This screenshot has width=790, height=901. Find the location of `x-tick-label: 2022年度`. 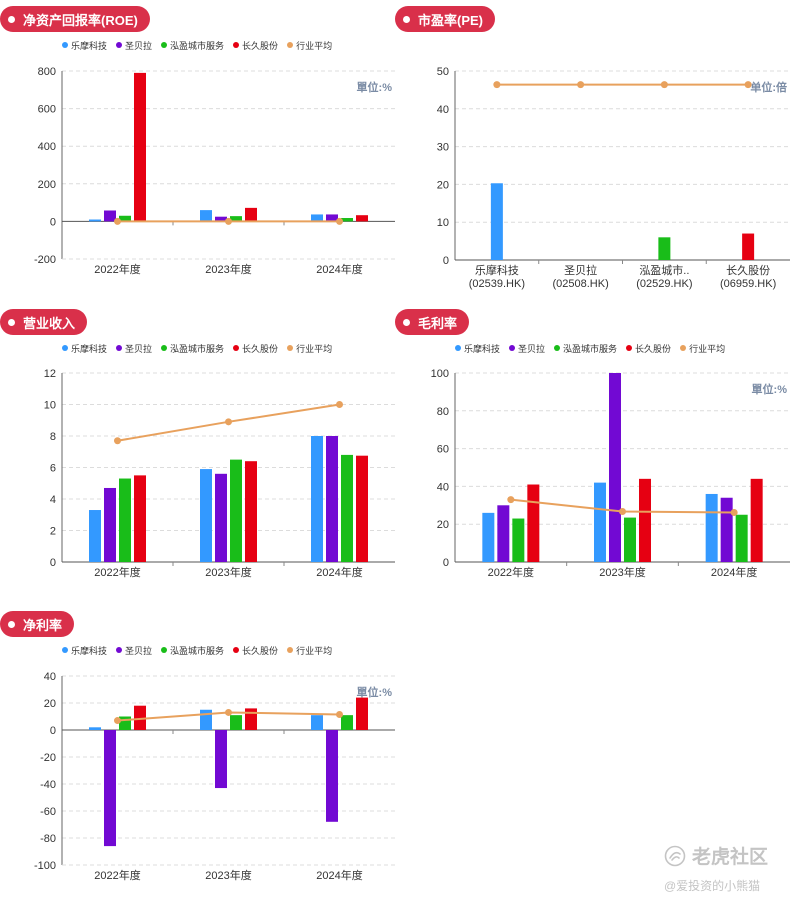

x-tick-label: 2022年度 is located at coordinates (511, 572).